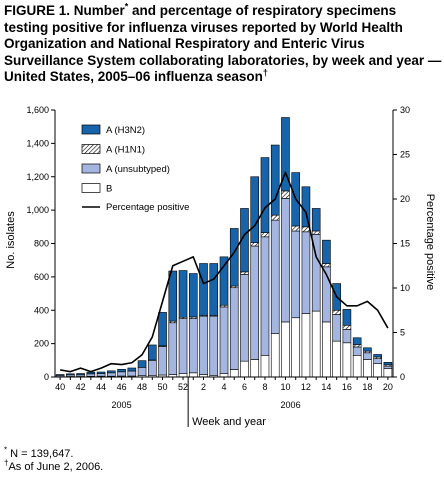 The height and width of the screenshot is (482, 444). Describe the element at coordinates (265, 72) in the screenshot. I see `title-footnote-mark-2: †` at that location.